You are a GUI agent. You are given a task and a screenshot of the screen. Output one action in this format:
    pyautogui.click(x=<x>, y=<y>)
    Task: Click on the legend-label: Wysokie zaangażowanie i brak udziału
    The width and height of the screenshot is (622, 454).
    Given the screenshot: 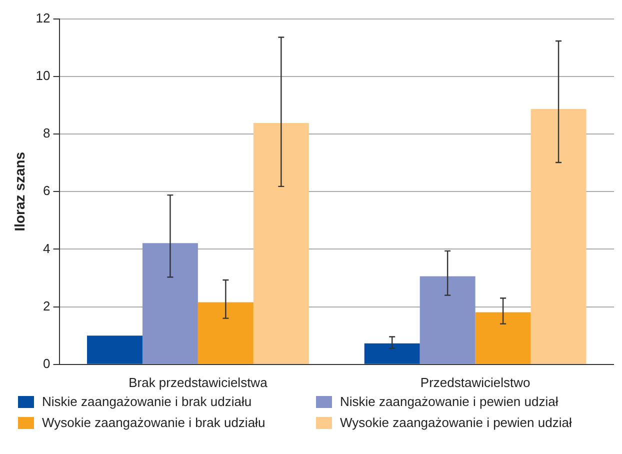 What is the action you would take?
    pyautogui.click(x=154, y=422)
    